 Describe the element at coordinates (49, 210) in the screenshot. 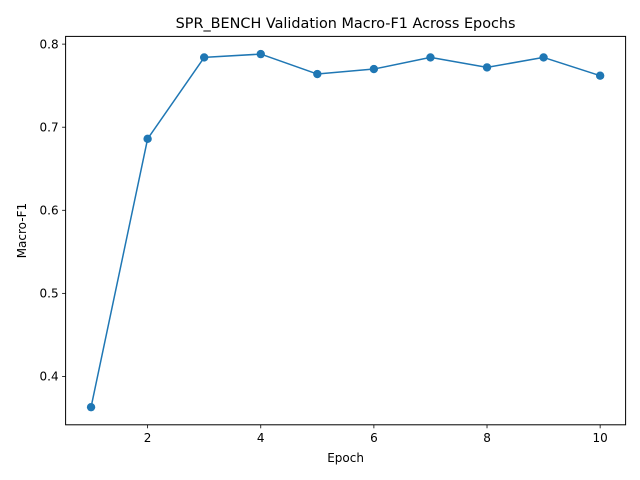

I see `y-tick-label: 0.6` at that location.